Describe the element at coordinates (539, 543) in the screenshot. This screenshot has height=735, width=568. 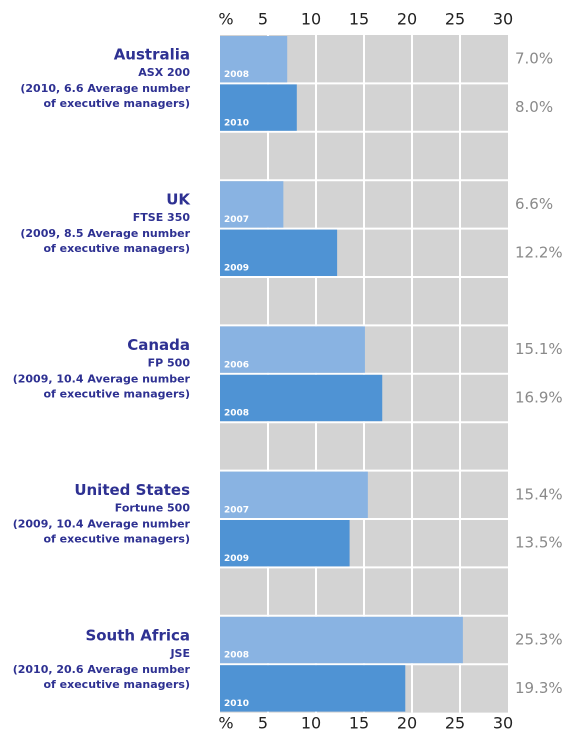
I see `value-label: 13.5%` at that location.